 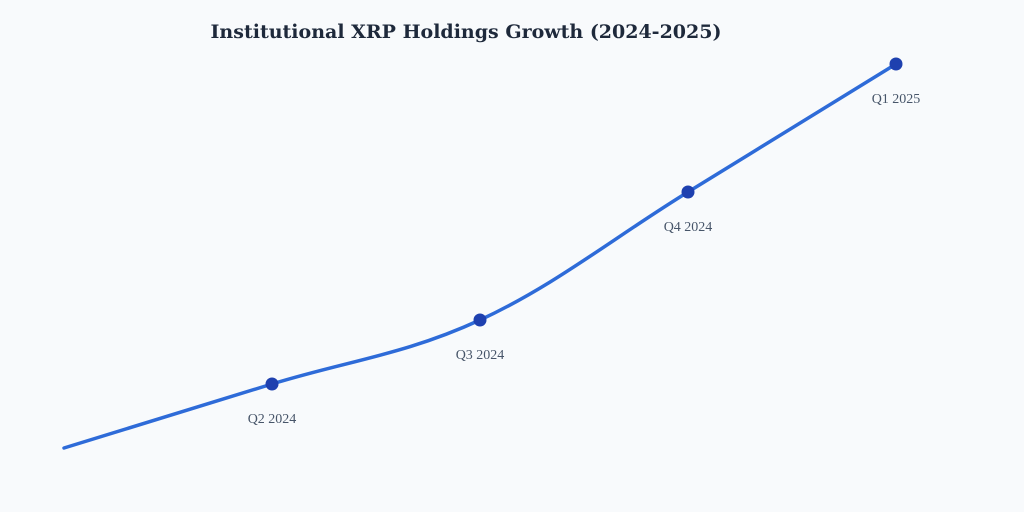 I want to click on point-label: Q4 2024, so click(x=688, y=227).